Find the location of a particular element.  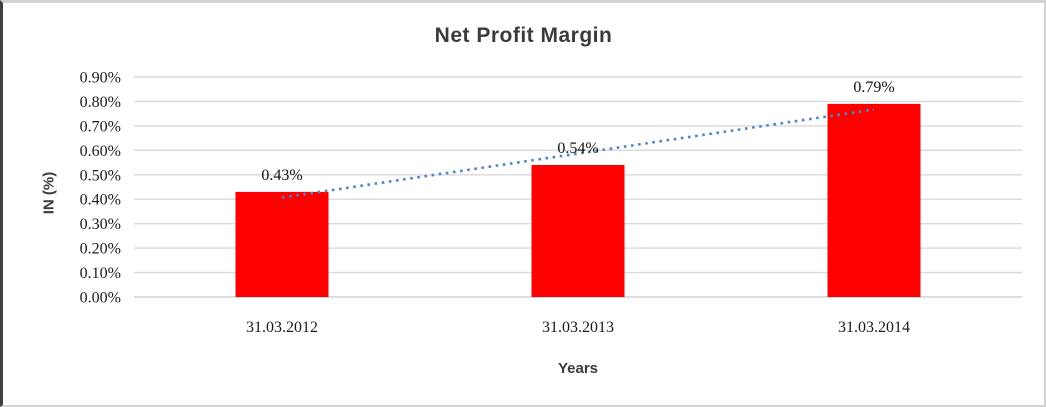

y-tick-label: 0.20% is located at coordinates (100, 249).